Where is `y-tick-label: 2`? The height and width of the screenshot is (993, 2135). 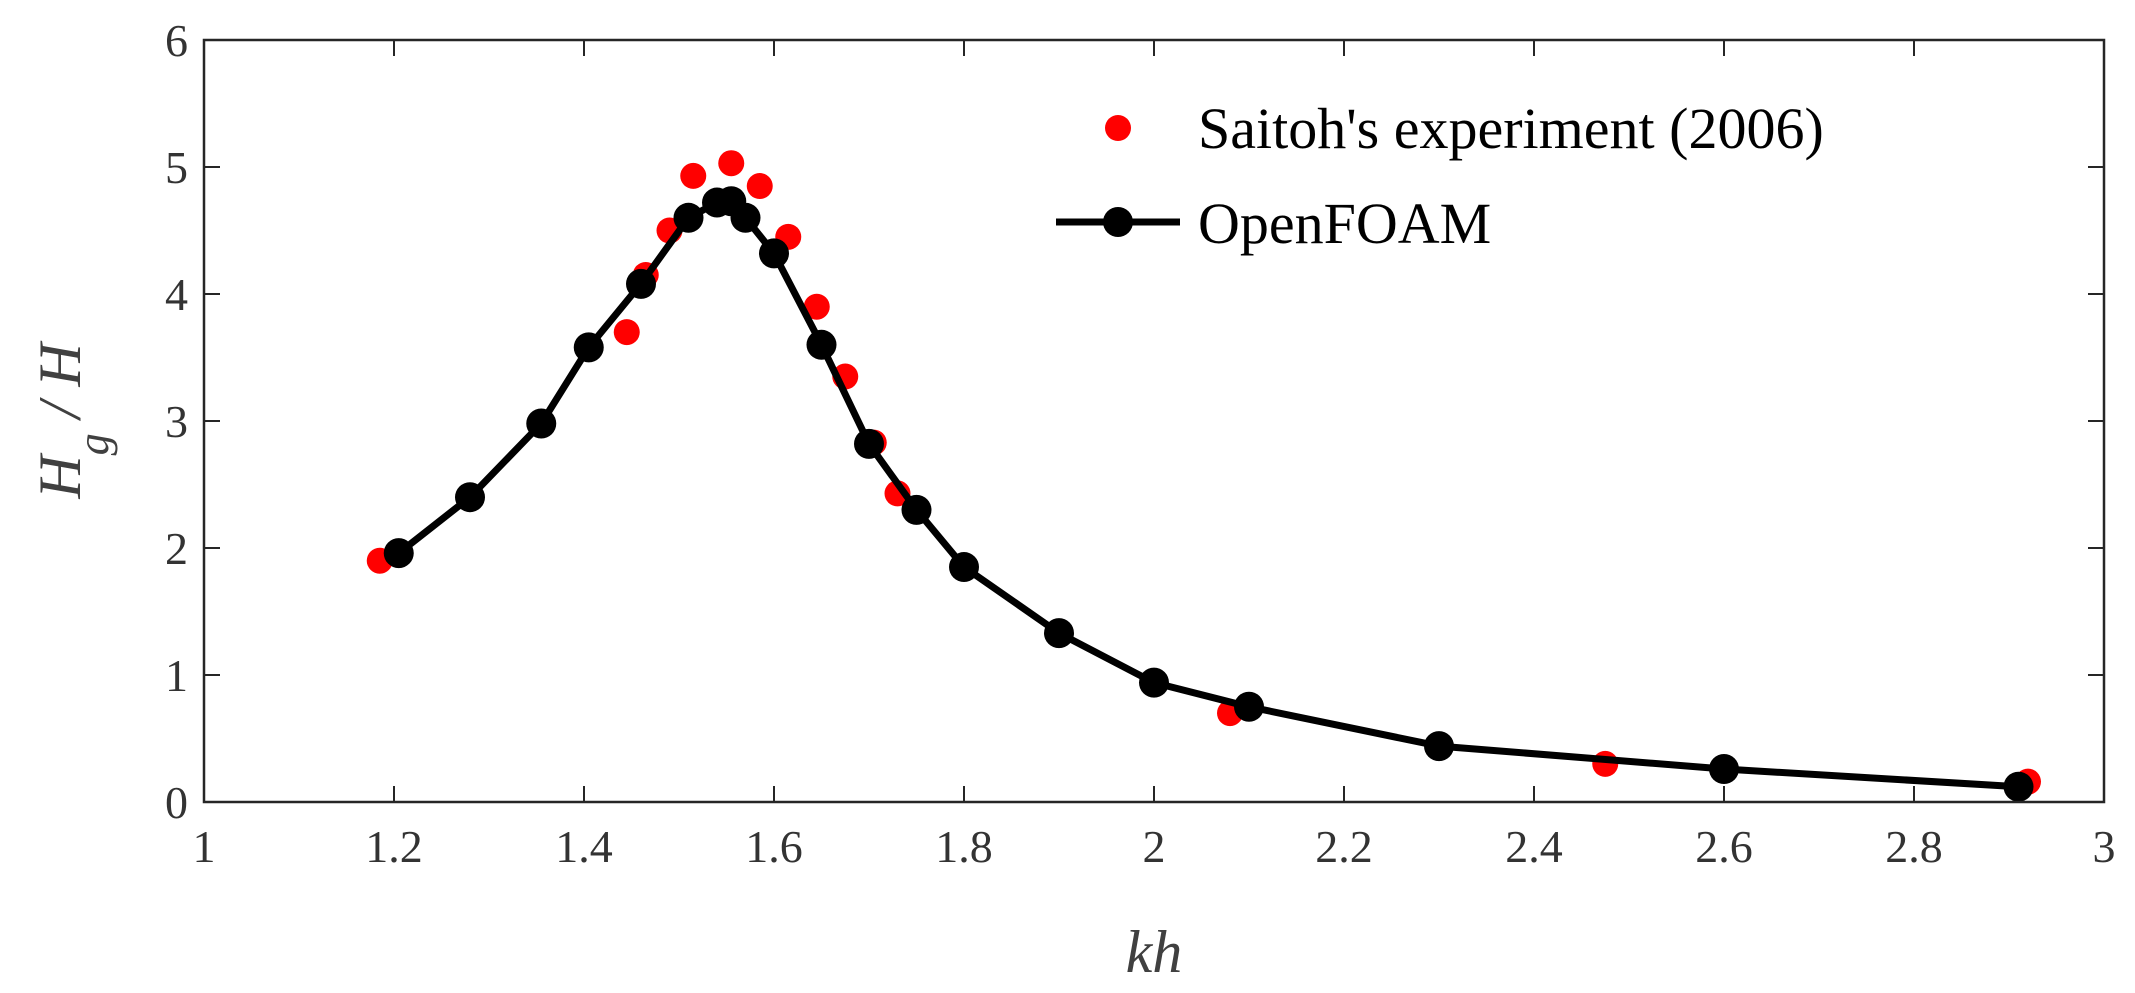
y-tick-label: 2 is located at coordinates (176, 548).